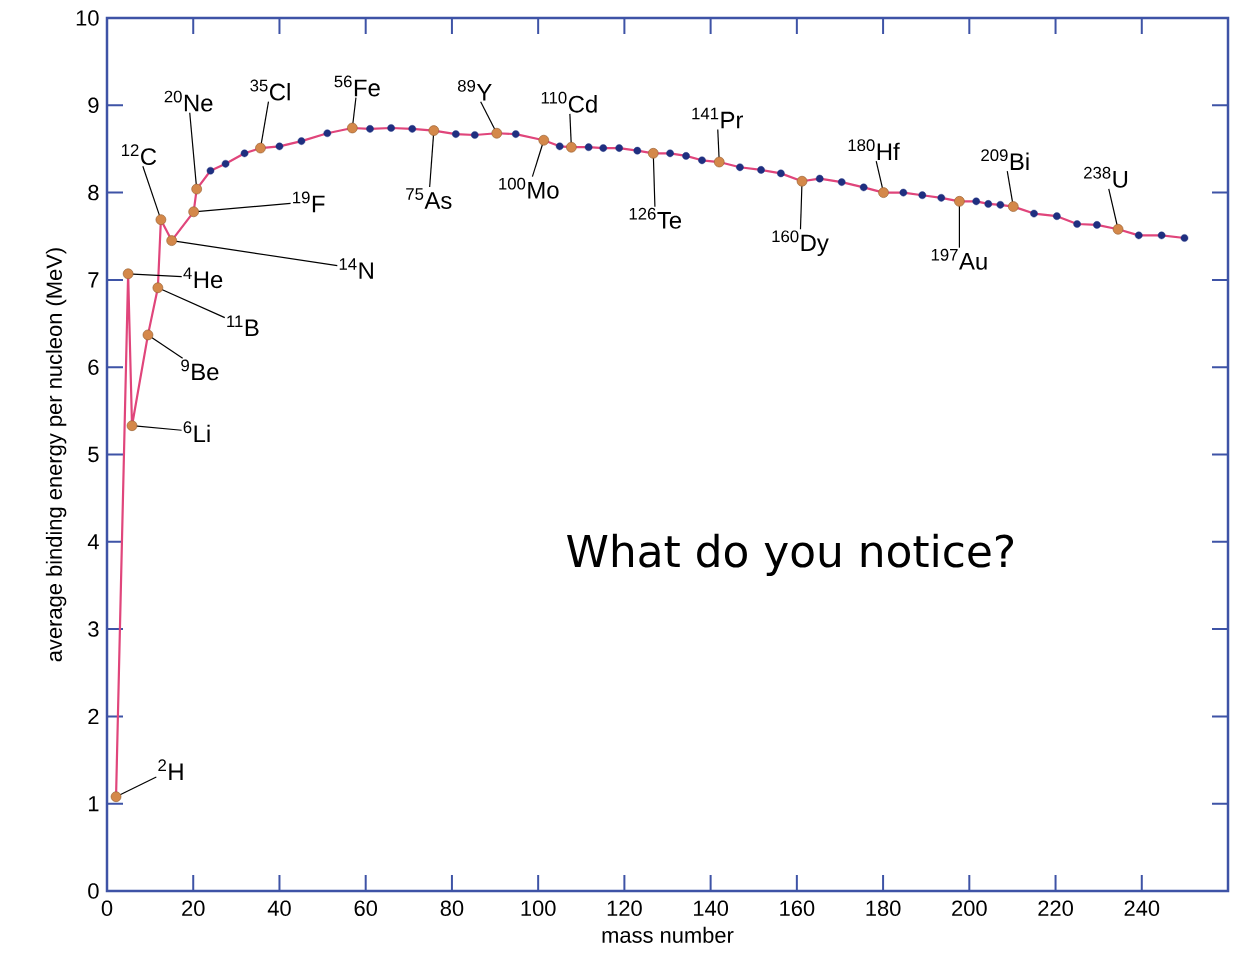 The image size is (1243, 979). What do you see at coordinates (538, 908) in the screenshot?
I see `x-tick-label: 100` at bounding box center [538, 908].